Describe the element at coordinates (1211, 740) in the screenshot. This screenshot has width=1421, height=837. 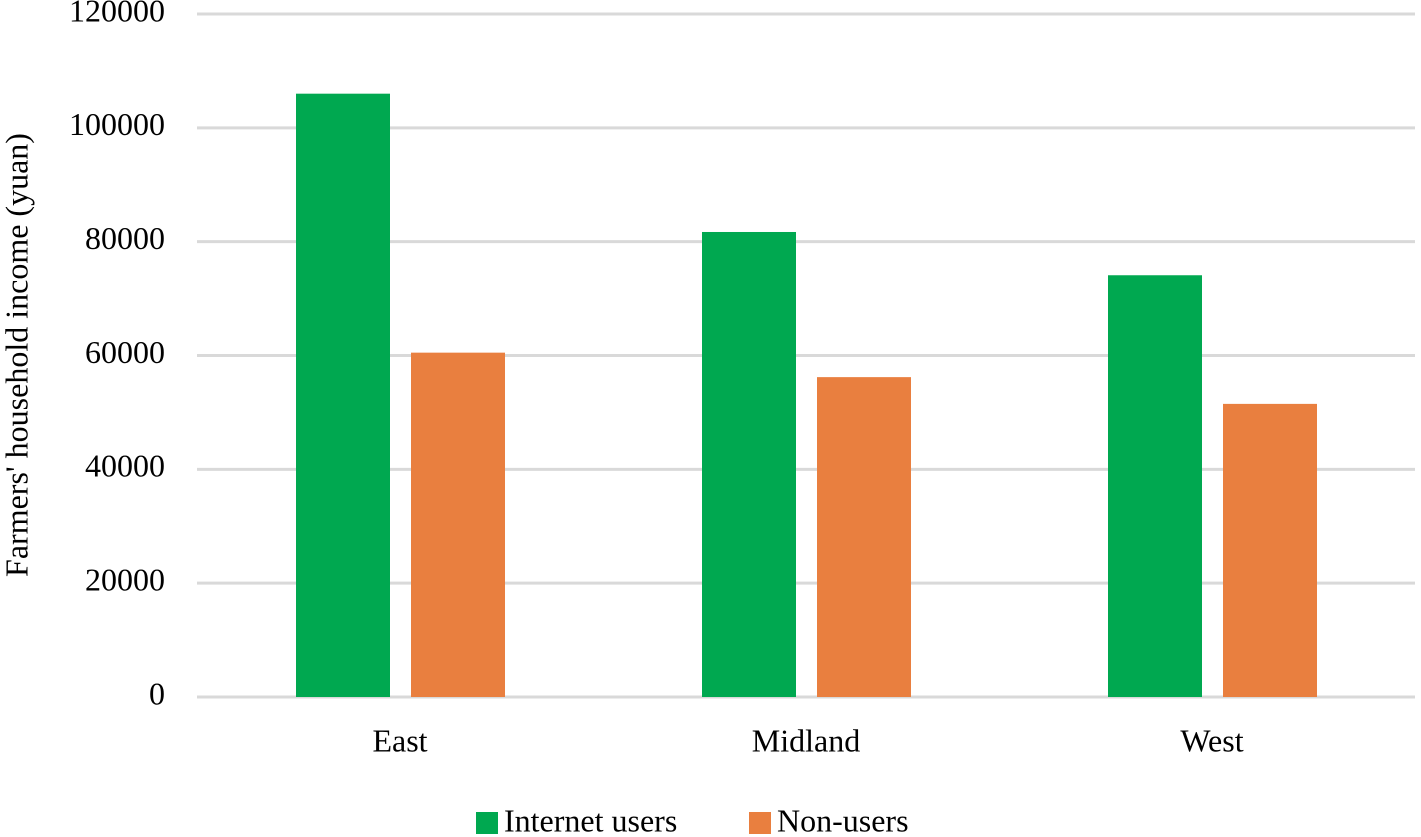
I see `x-tick-label: West` at that location.